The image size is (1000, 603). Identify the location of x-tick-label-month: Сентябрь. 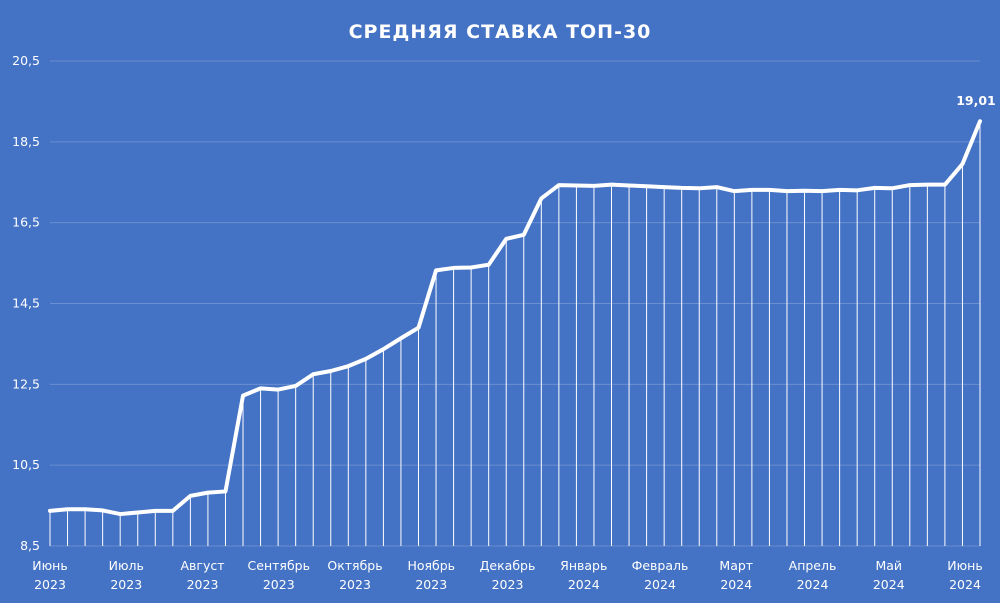
(279, 565).